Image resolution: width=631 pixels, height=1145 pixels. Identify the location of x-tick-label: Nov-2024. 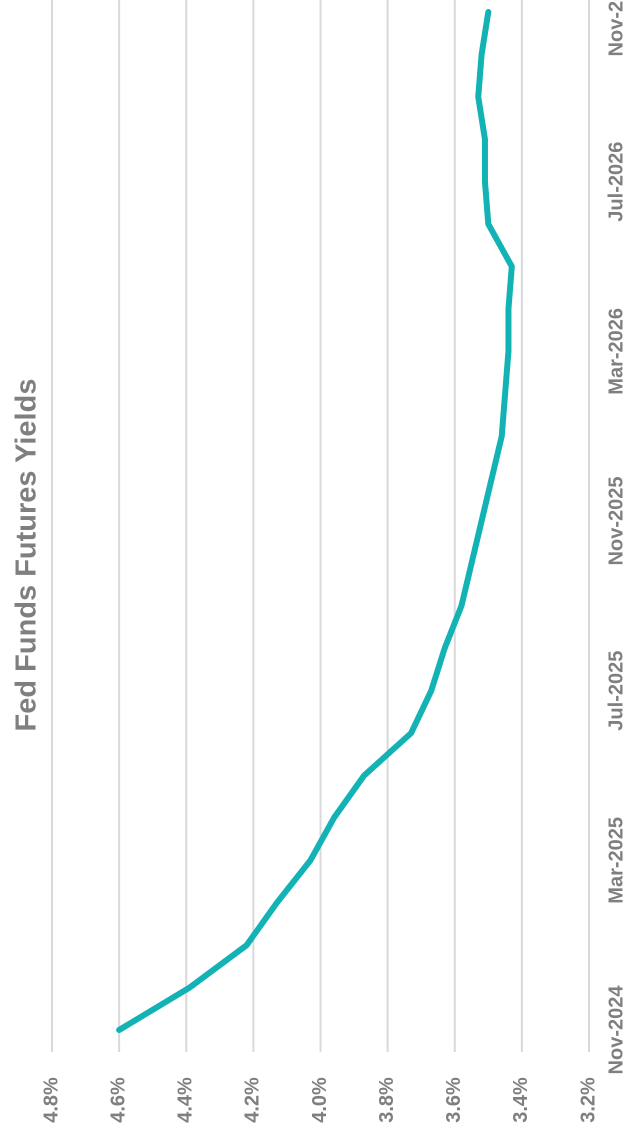
(616, 1030).